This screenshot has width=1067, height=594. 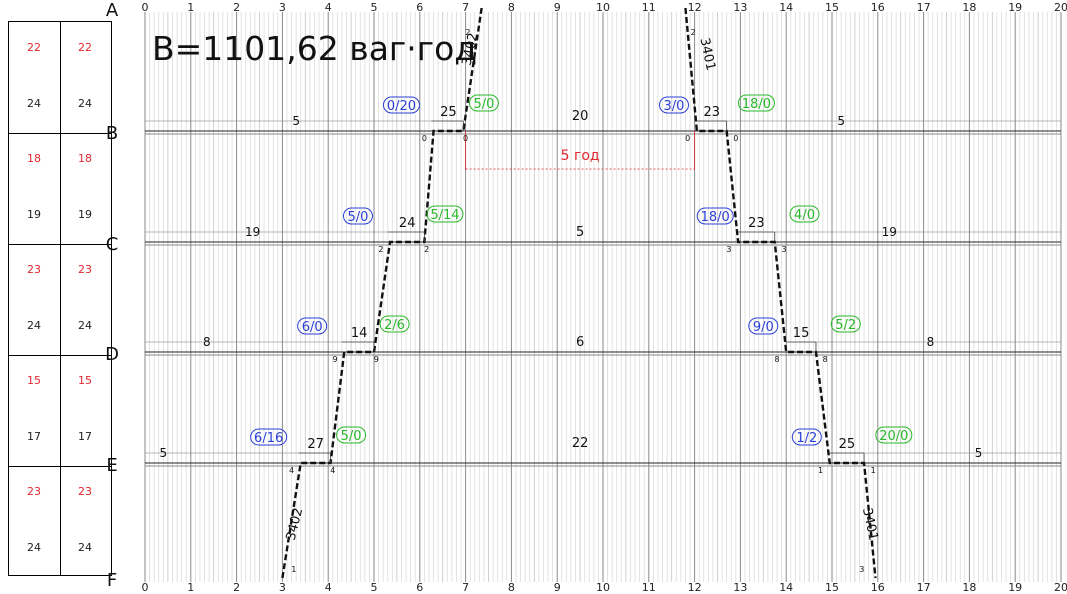 What do you see at coordinates (60, 298) in the screenshot?
I see `side-table: 22 22 24 24 18 18 19 19 23 23 24 24 15 15 17 17 23 23 24 24` at bounding box center [60, 298].